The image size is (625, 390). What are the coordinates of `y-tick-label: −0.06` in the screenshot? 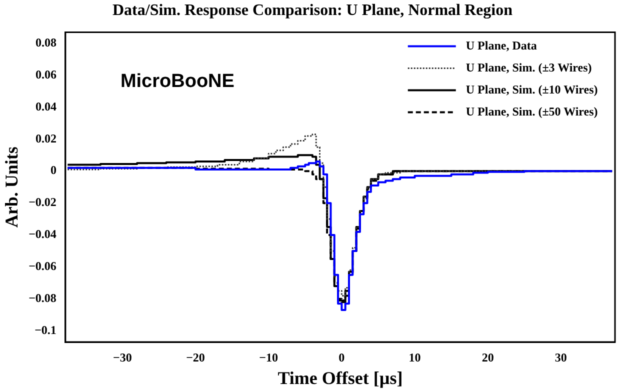 It's located at (42, 266).